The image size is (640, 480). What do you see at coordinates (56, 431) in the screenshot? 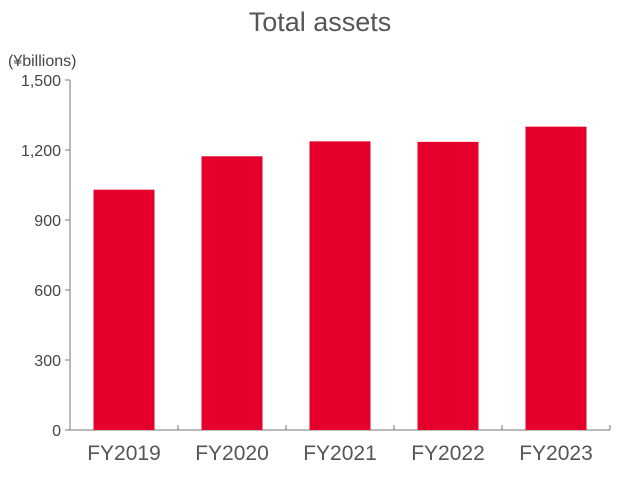
I see `y-tick-label: 0` at bounding box center [56, 431].